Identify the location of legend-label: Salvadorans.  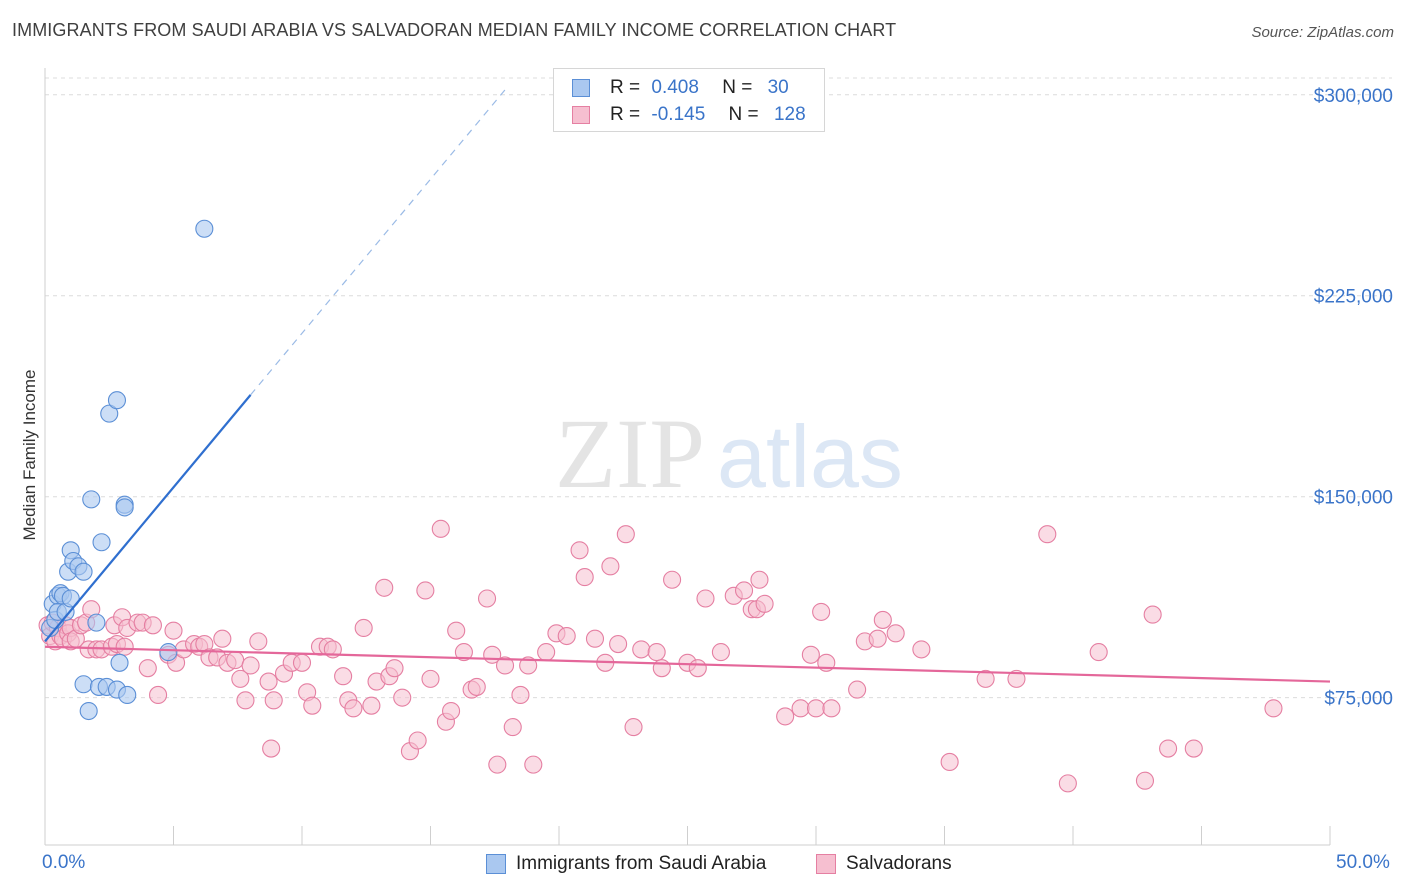
(899, 863).